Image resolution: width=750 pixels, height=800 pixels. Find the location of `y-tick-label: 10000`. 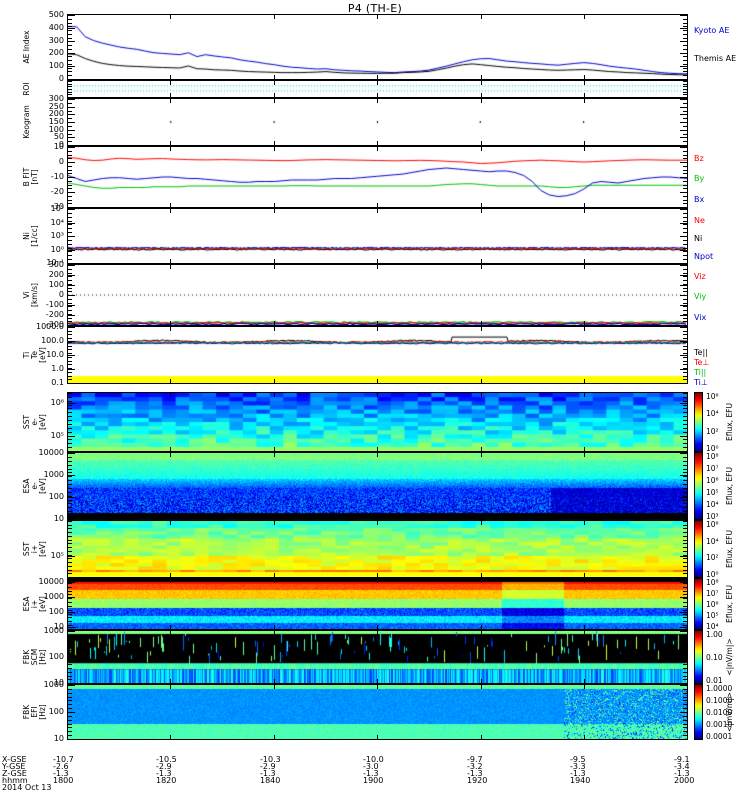

y-tick-label: 10000 is located at coordinates (51, 581).